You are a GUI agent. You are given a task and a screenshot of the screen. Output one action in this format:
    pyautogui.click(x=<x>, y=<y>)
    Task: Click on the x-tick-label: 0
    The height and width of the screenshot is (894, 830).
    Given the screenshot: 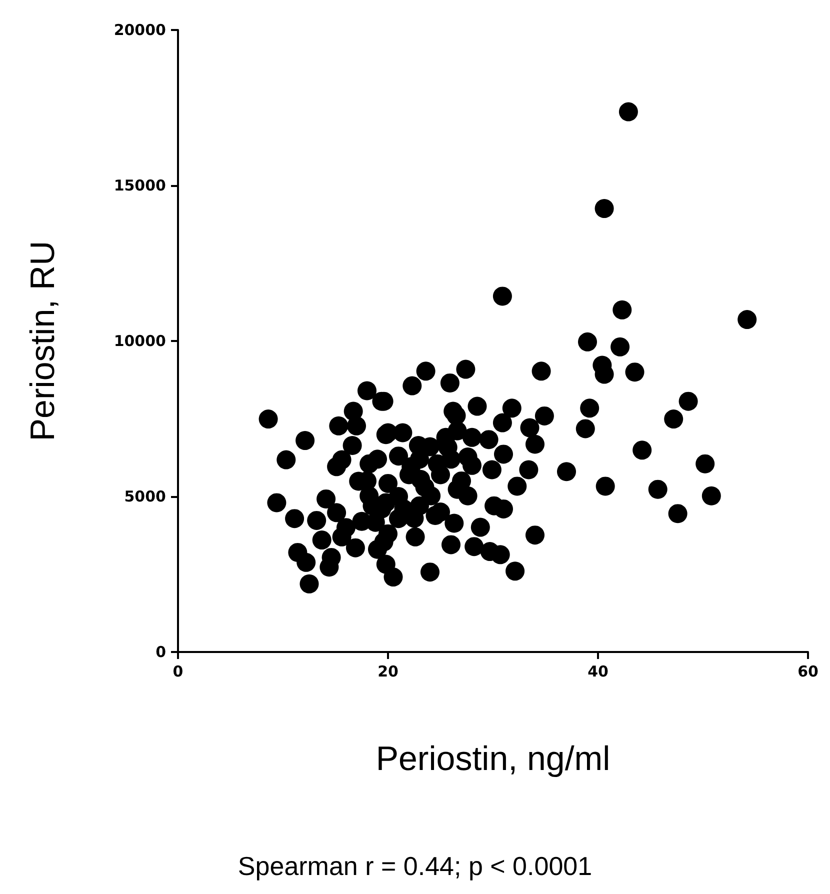 What is the action you would take?
    pyautogui.click(x=178, y=671)
    